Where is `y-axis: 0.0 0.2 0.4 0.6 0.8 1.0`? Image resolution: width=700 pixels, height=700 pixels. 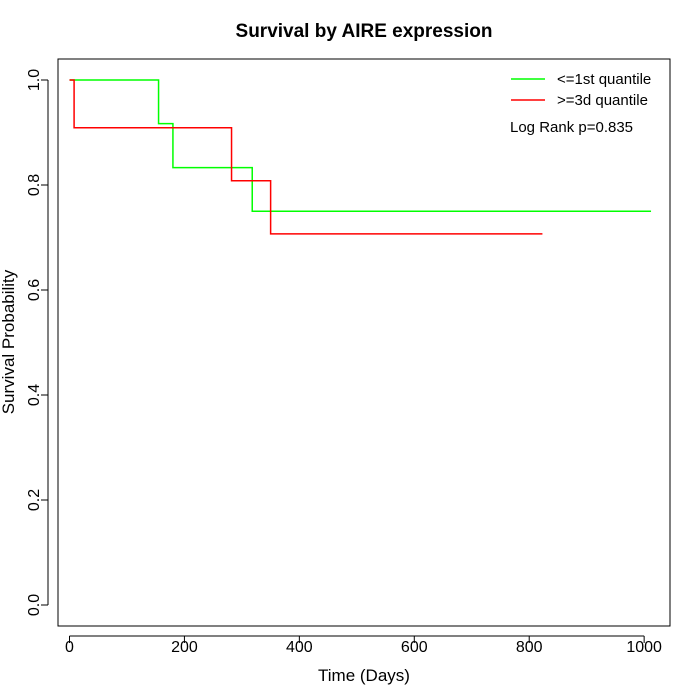 y-axis: 0.0 0.2 0.4 0.6 0.8 1.0 is located at coordinates (37, 342).